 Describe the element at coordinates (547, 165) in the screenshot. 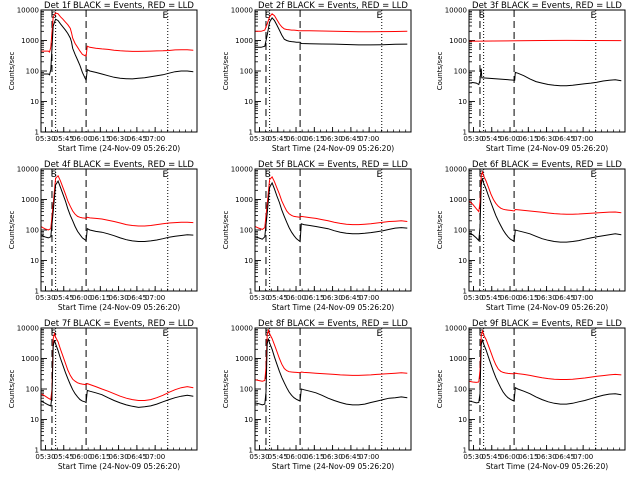

I see `chart-title: Det 6f BLACK = Events, RED = LLD` at that location.